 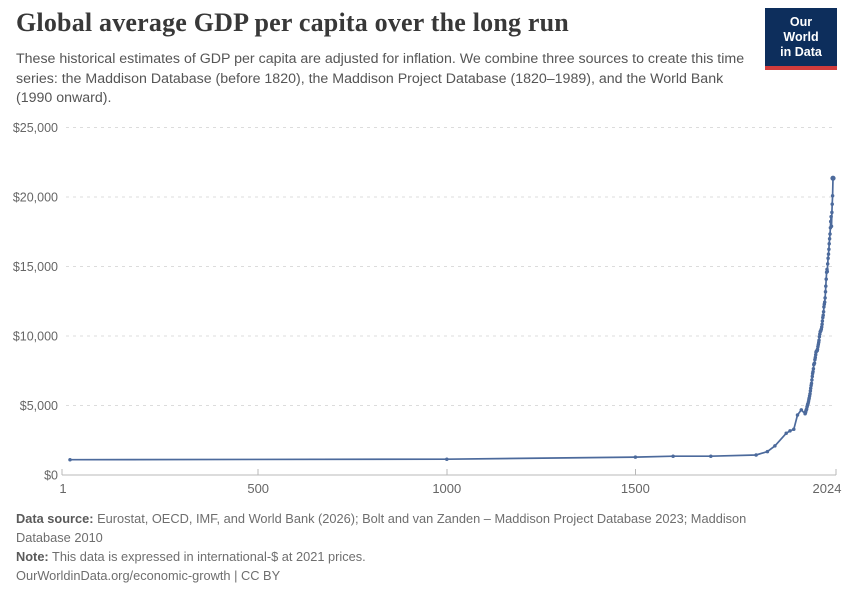 I want to click on y-tick-label: $20,000, so click(x=35, y=198).